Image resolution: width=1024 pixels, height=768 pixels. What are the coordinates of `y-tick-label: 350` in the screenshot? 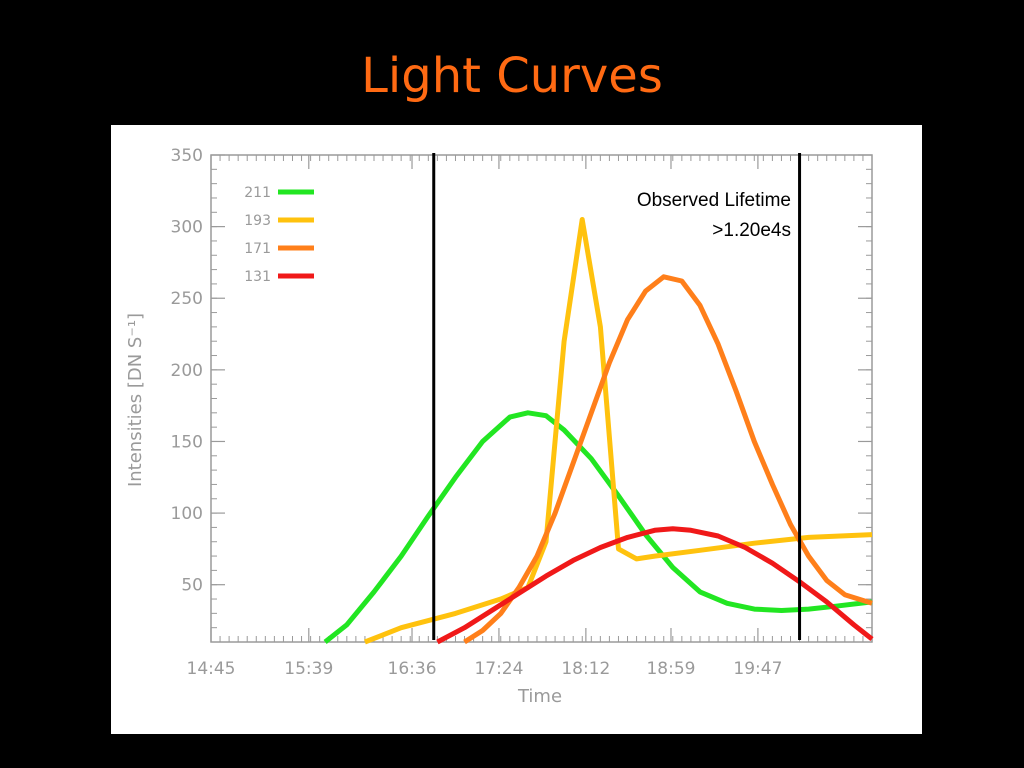 It's located at (187, 156).